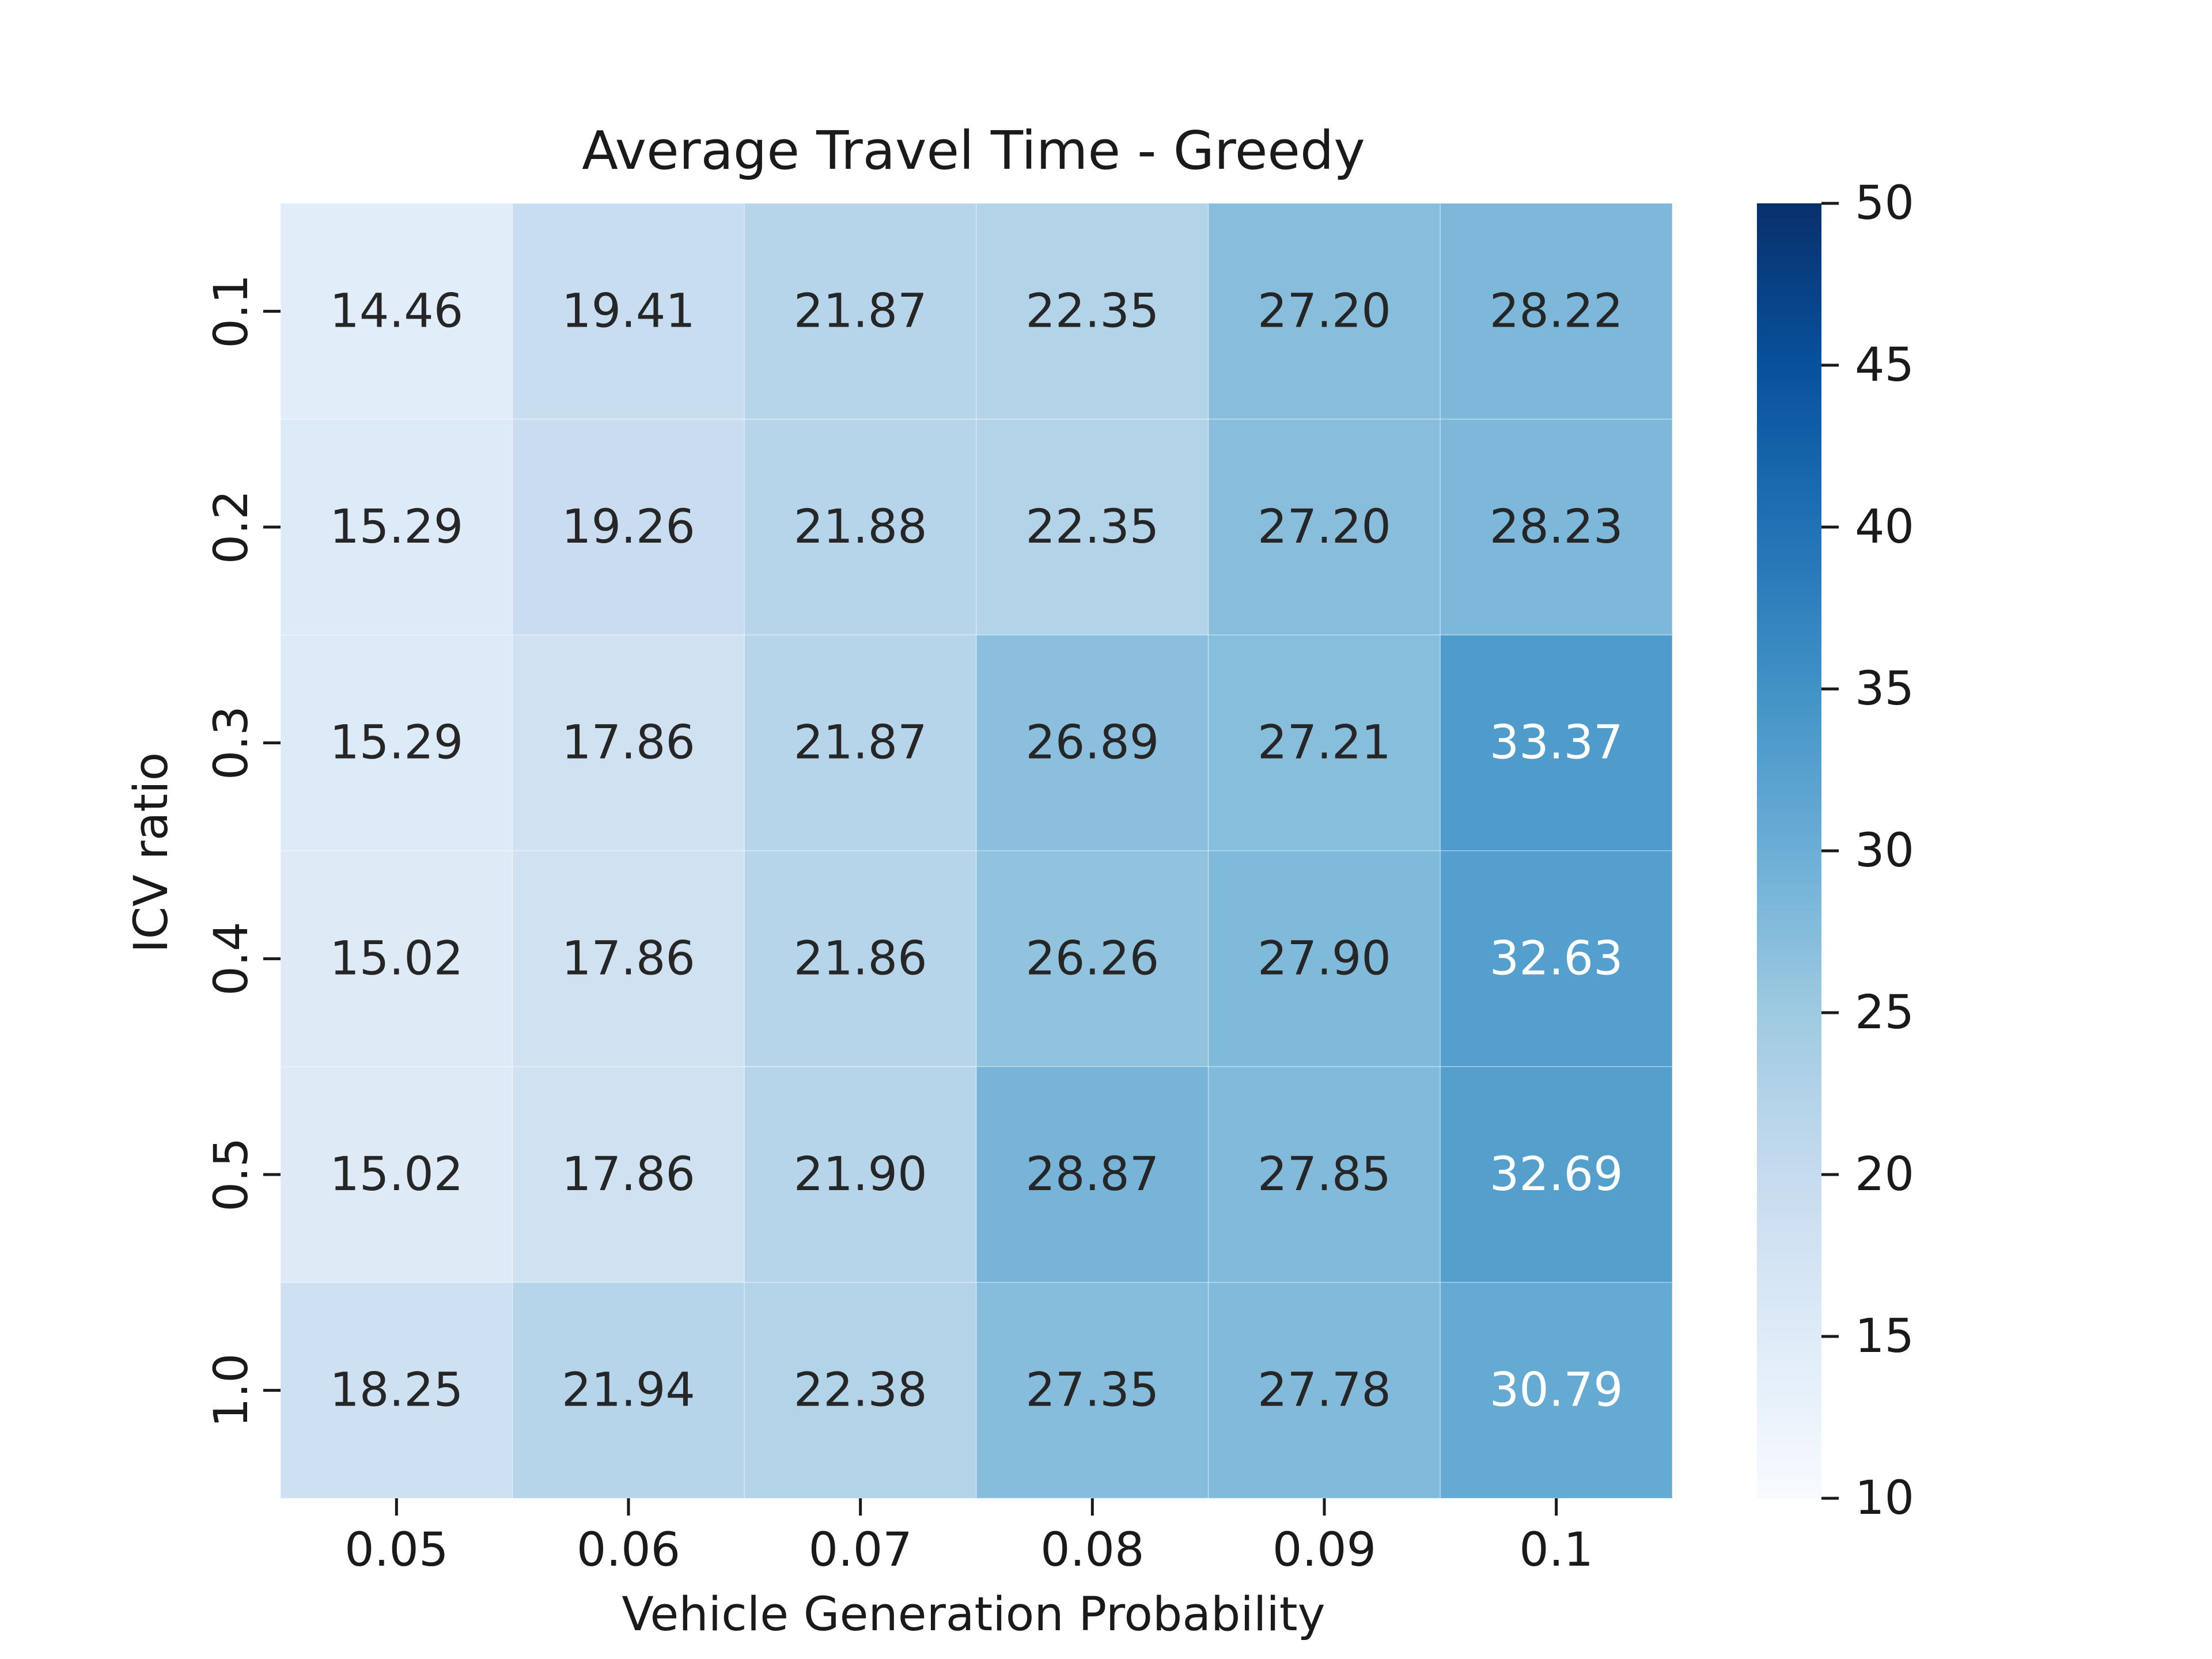  What do you see at coordinates (396, 1550) in the screenshot?
I see `x-tick-label: 0.05` at bounding box center [396, 1550].